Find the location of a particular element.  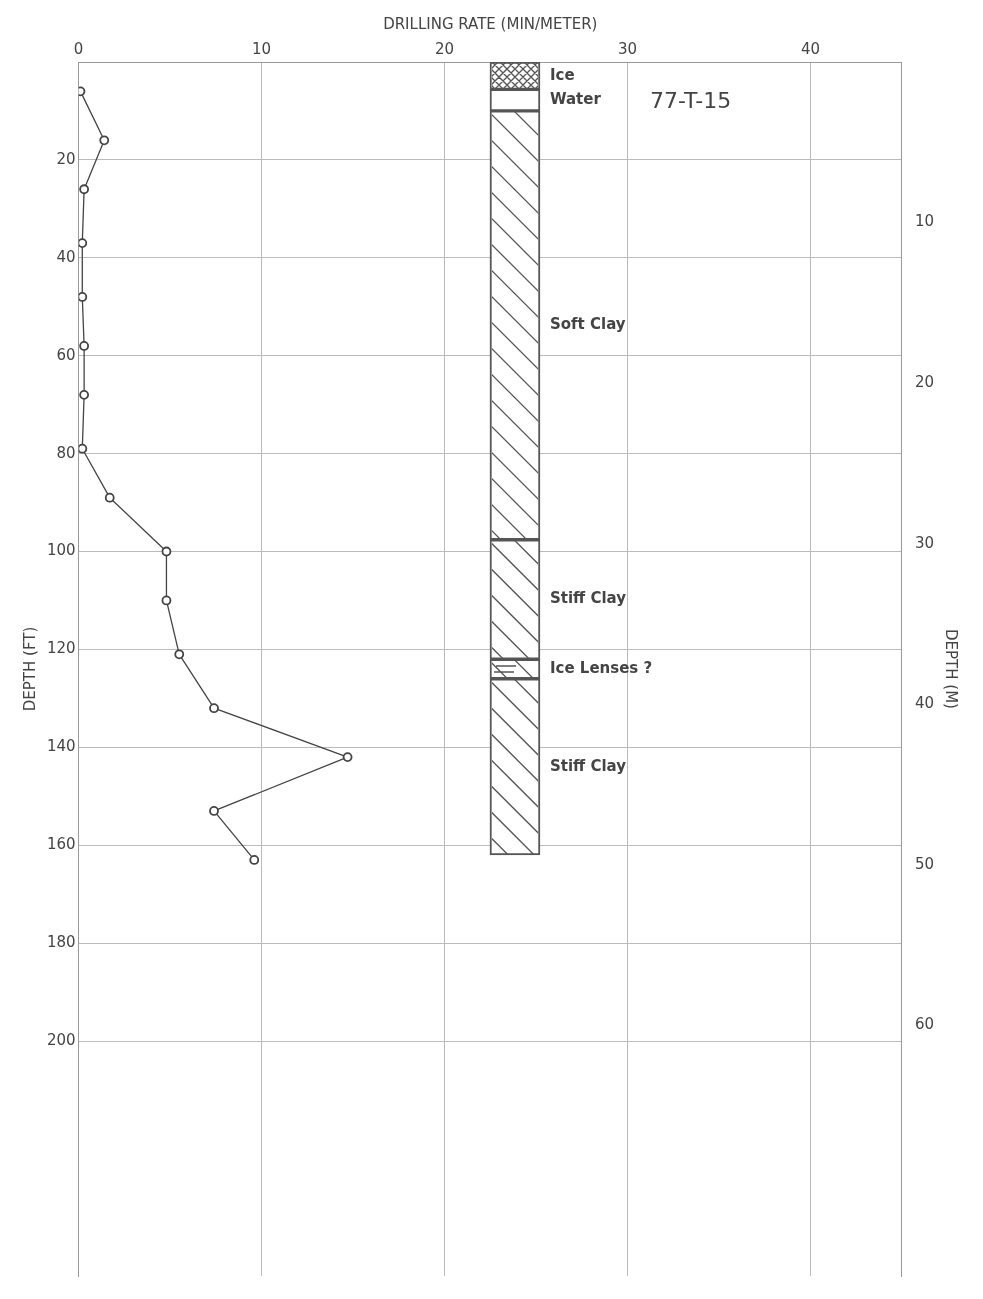

y-tick-label: 20 is located at coordinates (66, 158).